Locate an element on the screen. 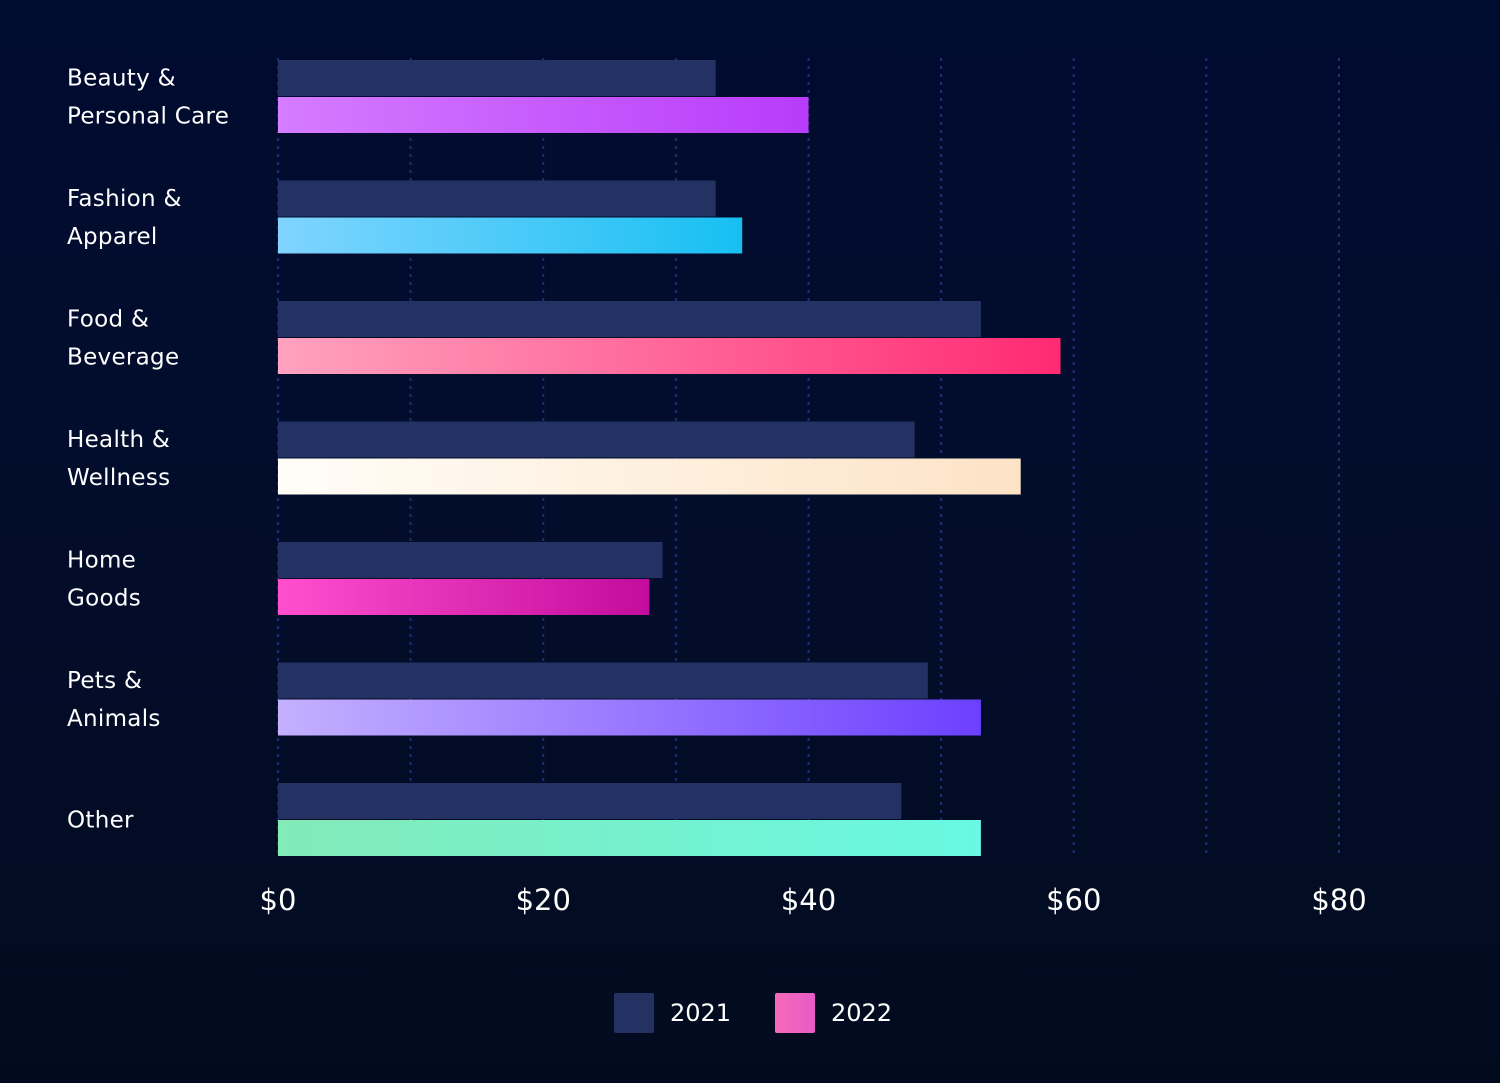  category-label-line: Other is located at coordinates (100, 821).